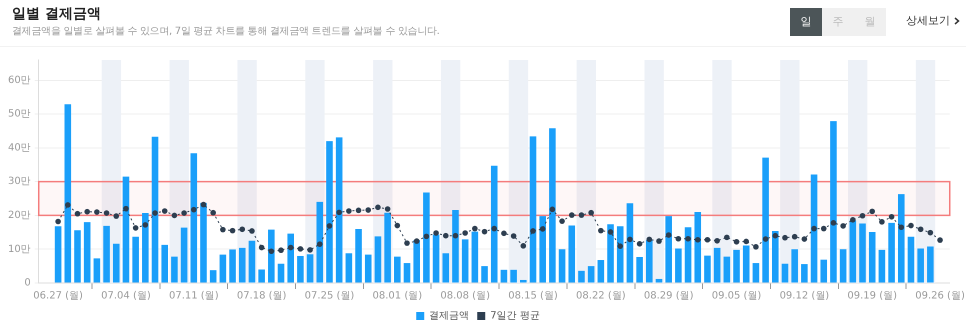 Image resolution: width=966 pixels, height=331 pixels. What do you see at coordinates (872, 296) in the screenshot?
I see `x-tick-label: 09.19 (월)` at bounding box center [872, 296].